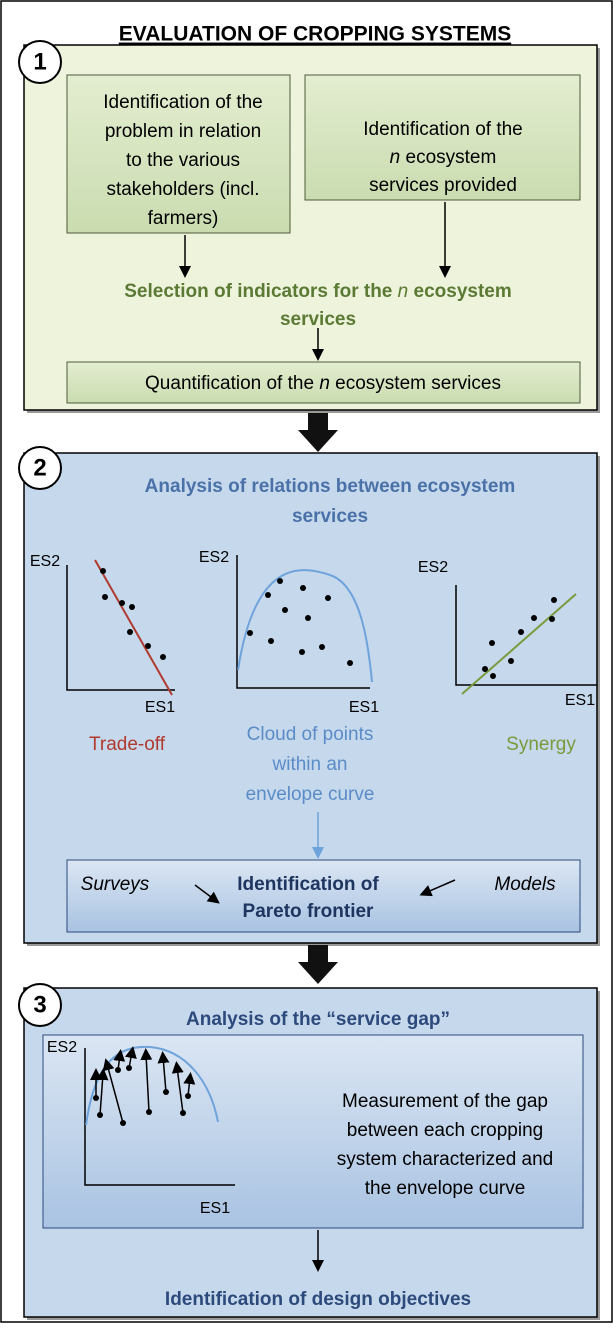  Describe the element at coordinates (183, 131) in the screenshot. I see `text-line: problem in relation` at that location.